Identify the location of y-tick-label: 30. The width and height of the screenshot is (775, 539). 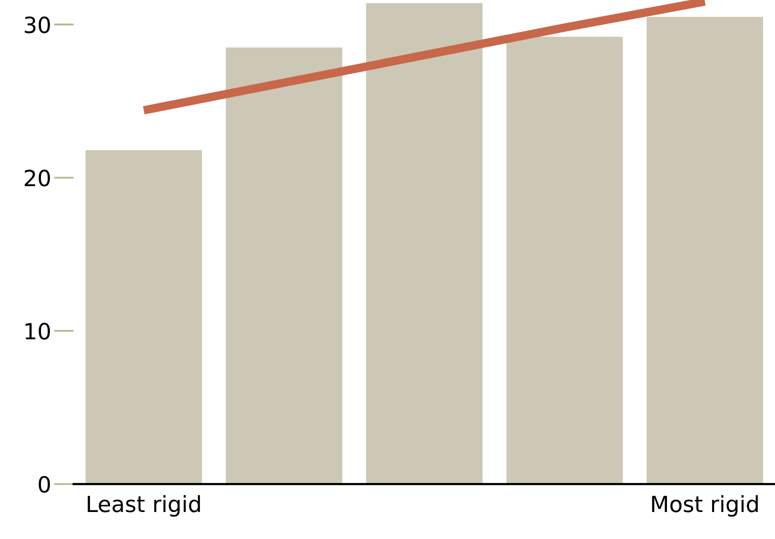
(37, 25).